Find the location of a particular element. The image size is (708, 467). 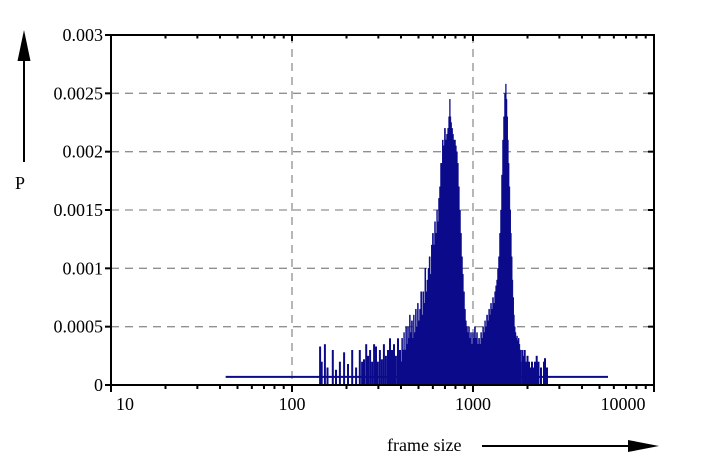

y-tick-label: 0.0005 is located at coordinates (79, 327).